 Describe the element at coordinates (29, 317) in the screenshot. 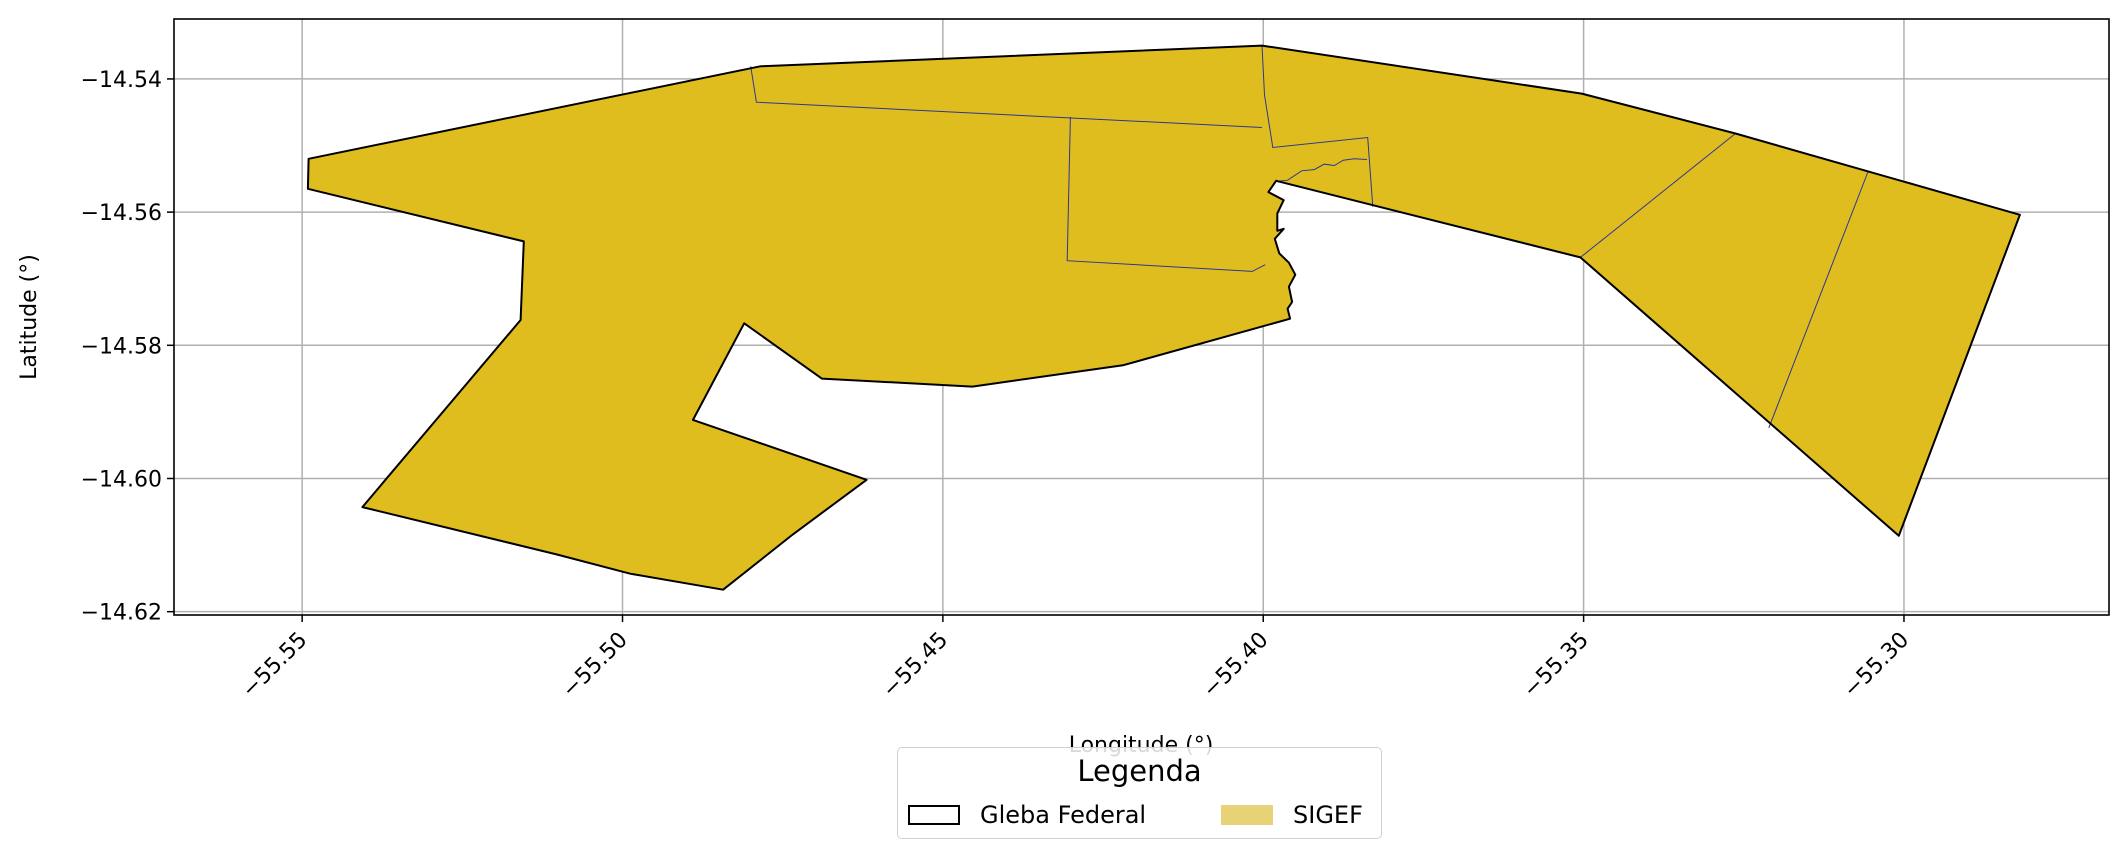

I see `y-axis-title: Latitude (°)` at that location.